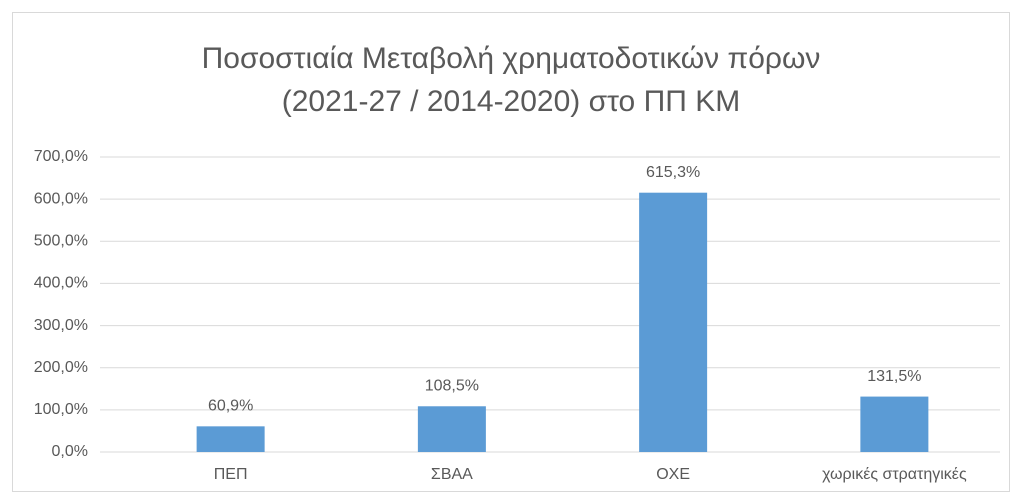 This screenshot has width=1022, height=504. What do you see at coordinates (61, 156) in the screenshot?
I see `y-tick-label: 700,0%` at bounding box center [61, 156].